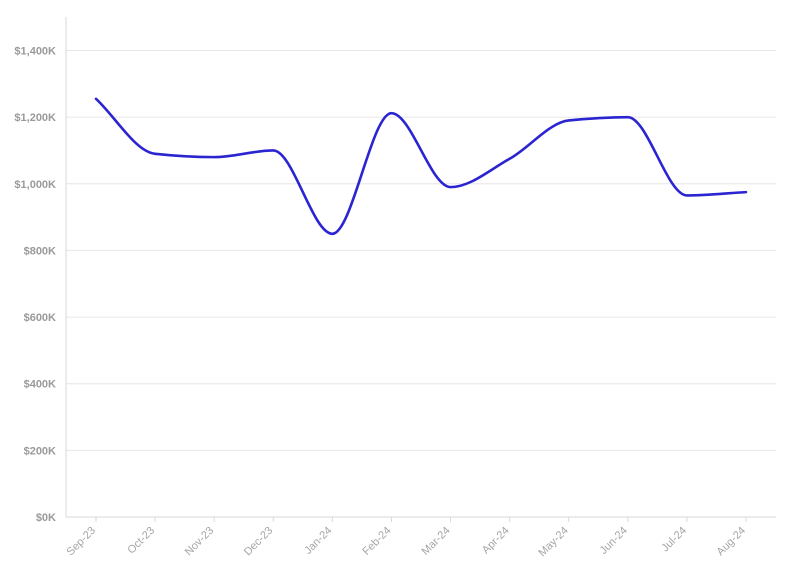  What do you see at coordinates (318, 541) in the screenshot?
I see `x-tick-label: Jan-24` at bounding box center [318, 541].